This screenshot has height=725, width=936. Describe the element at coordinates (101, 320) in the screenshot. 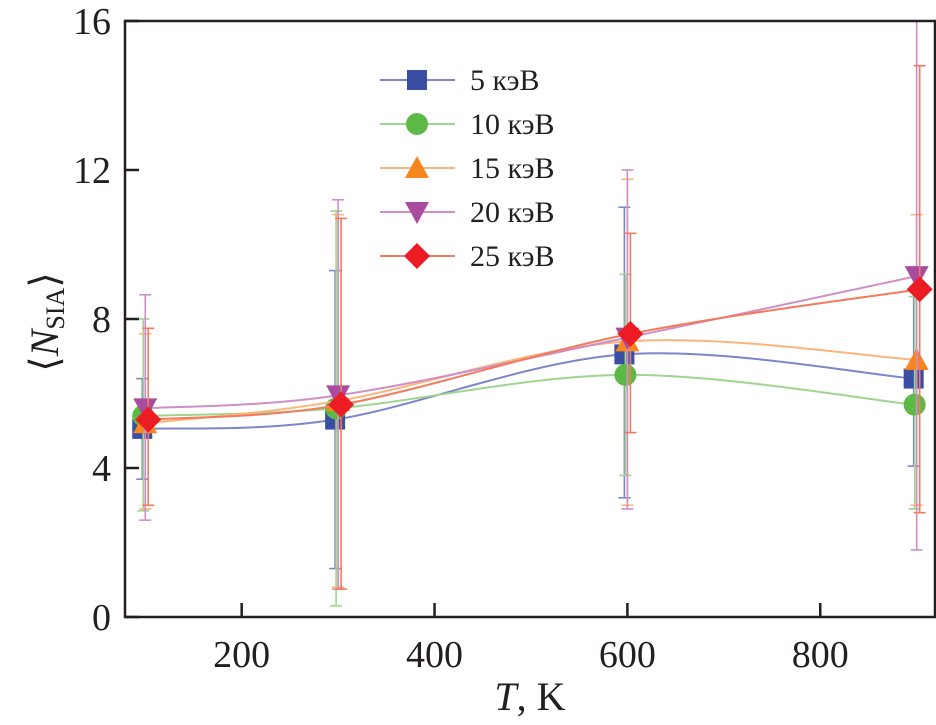

I see `y-tick-label: 8` at that location.